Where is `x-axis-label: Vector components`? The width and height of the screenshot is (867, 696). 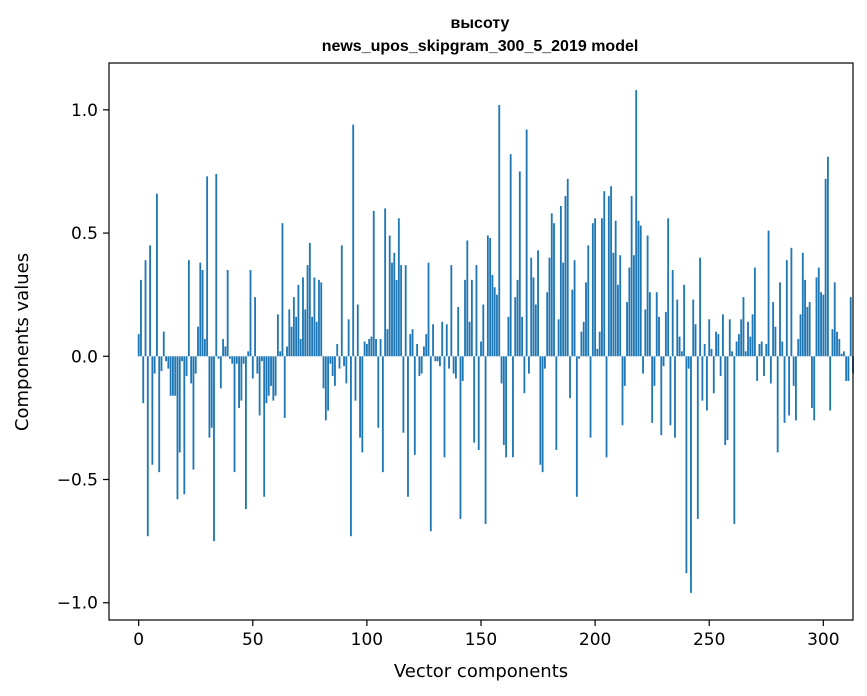
x-axis-label: Vector components is located at coordinates (481, 671).